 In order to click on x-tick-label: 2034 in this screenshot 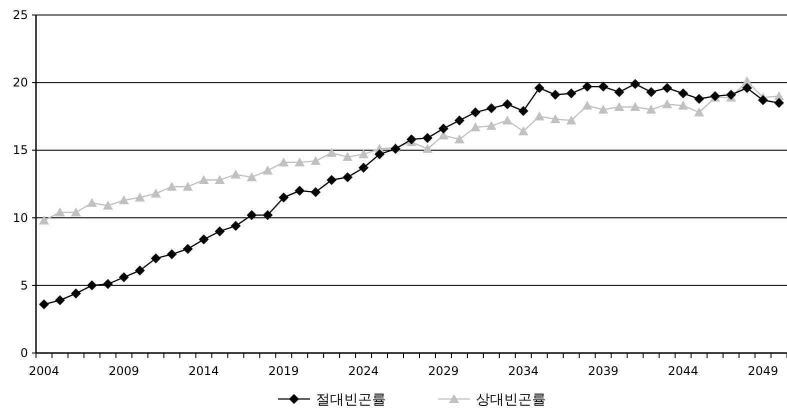, I will do `click(523, 371)`.